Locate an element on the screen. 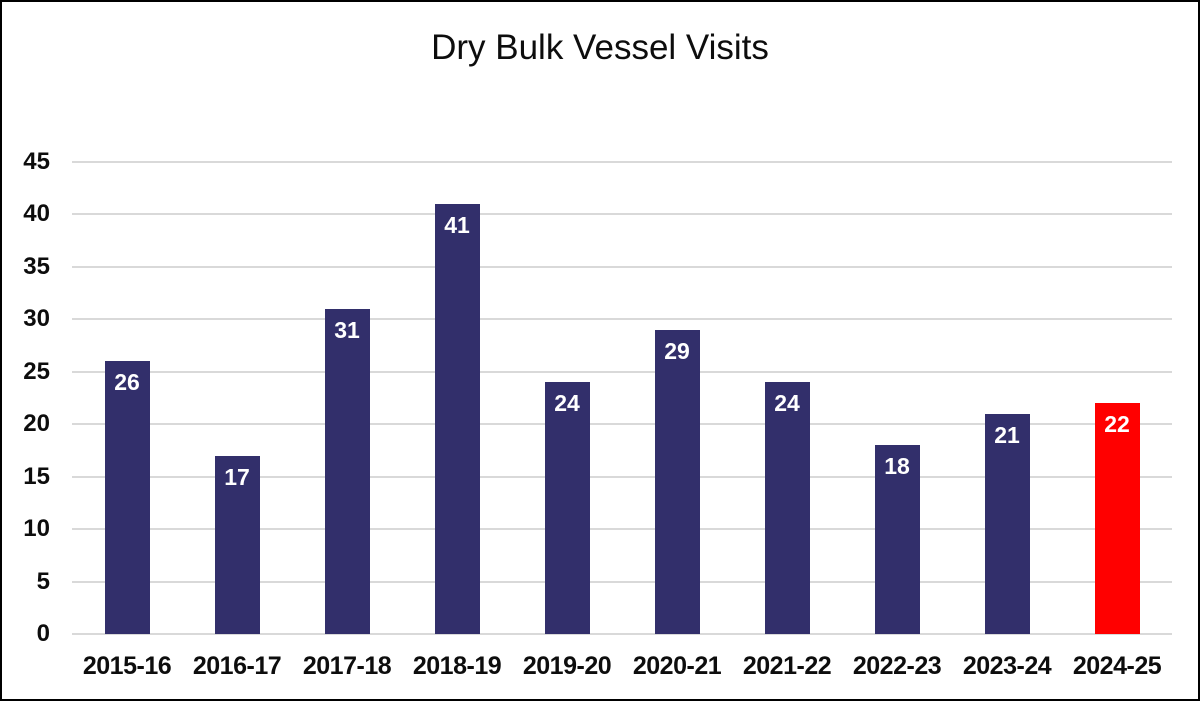 The height and width of the screenshot is (701, 1200). gridline-y35 is located at coordinates (622, 266).